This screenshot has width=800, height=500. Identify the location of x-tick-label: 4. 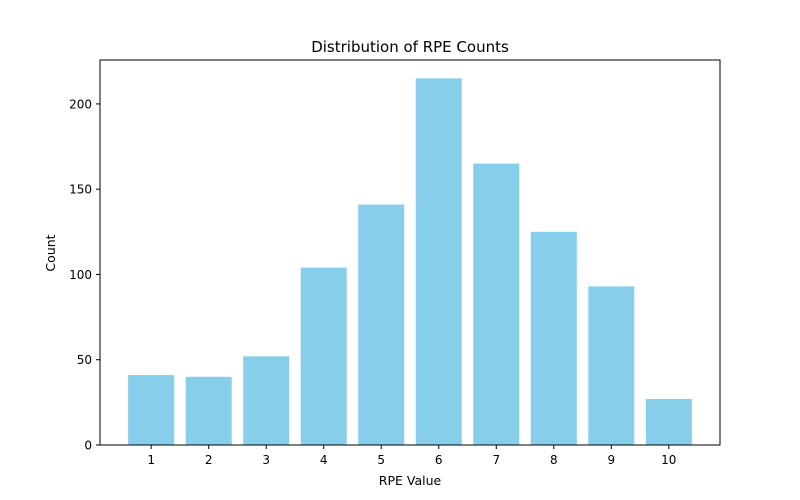
(324, 460).